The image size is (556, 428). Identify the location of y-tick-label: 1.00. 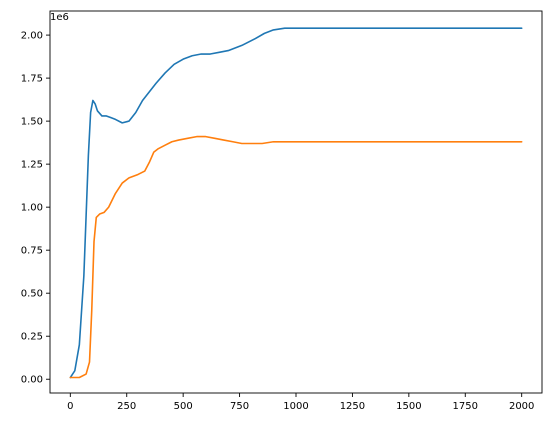
(32, 208).